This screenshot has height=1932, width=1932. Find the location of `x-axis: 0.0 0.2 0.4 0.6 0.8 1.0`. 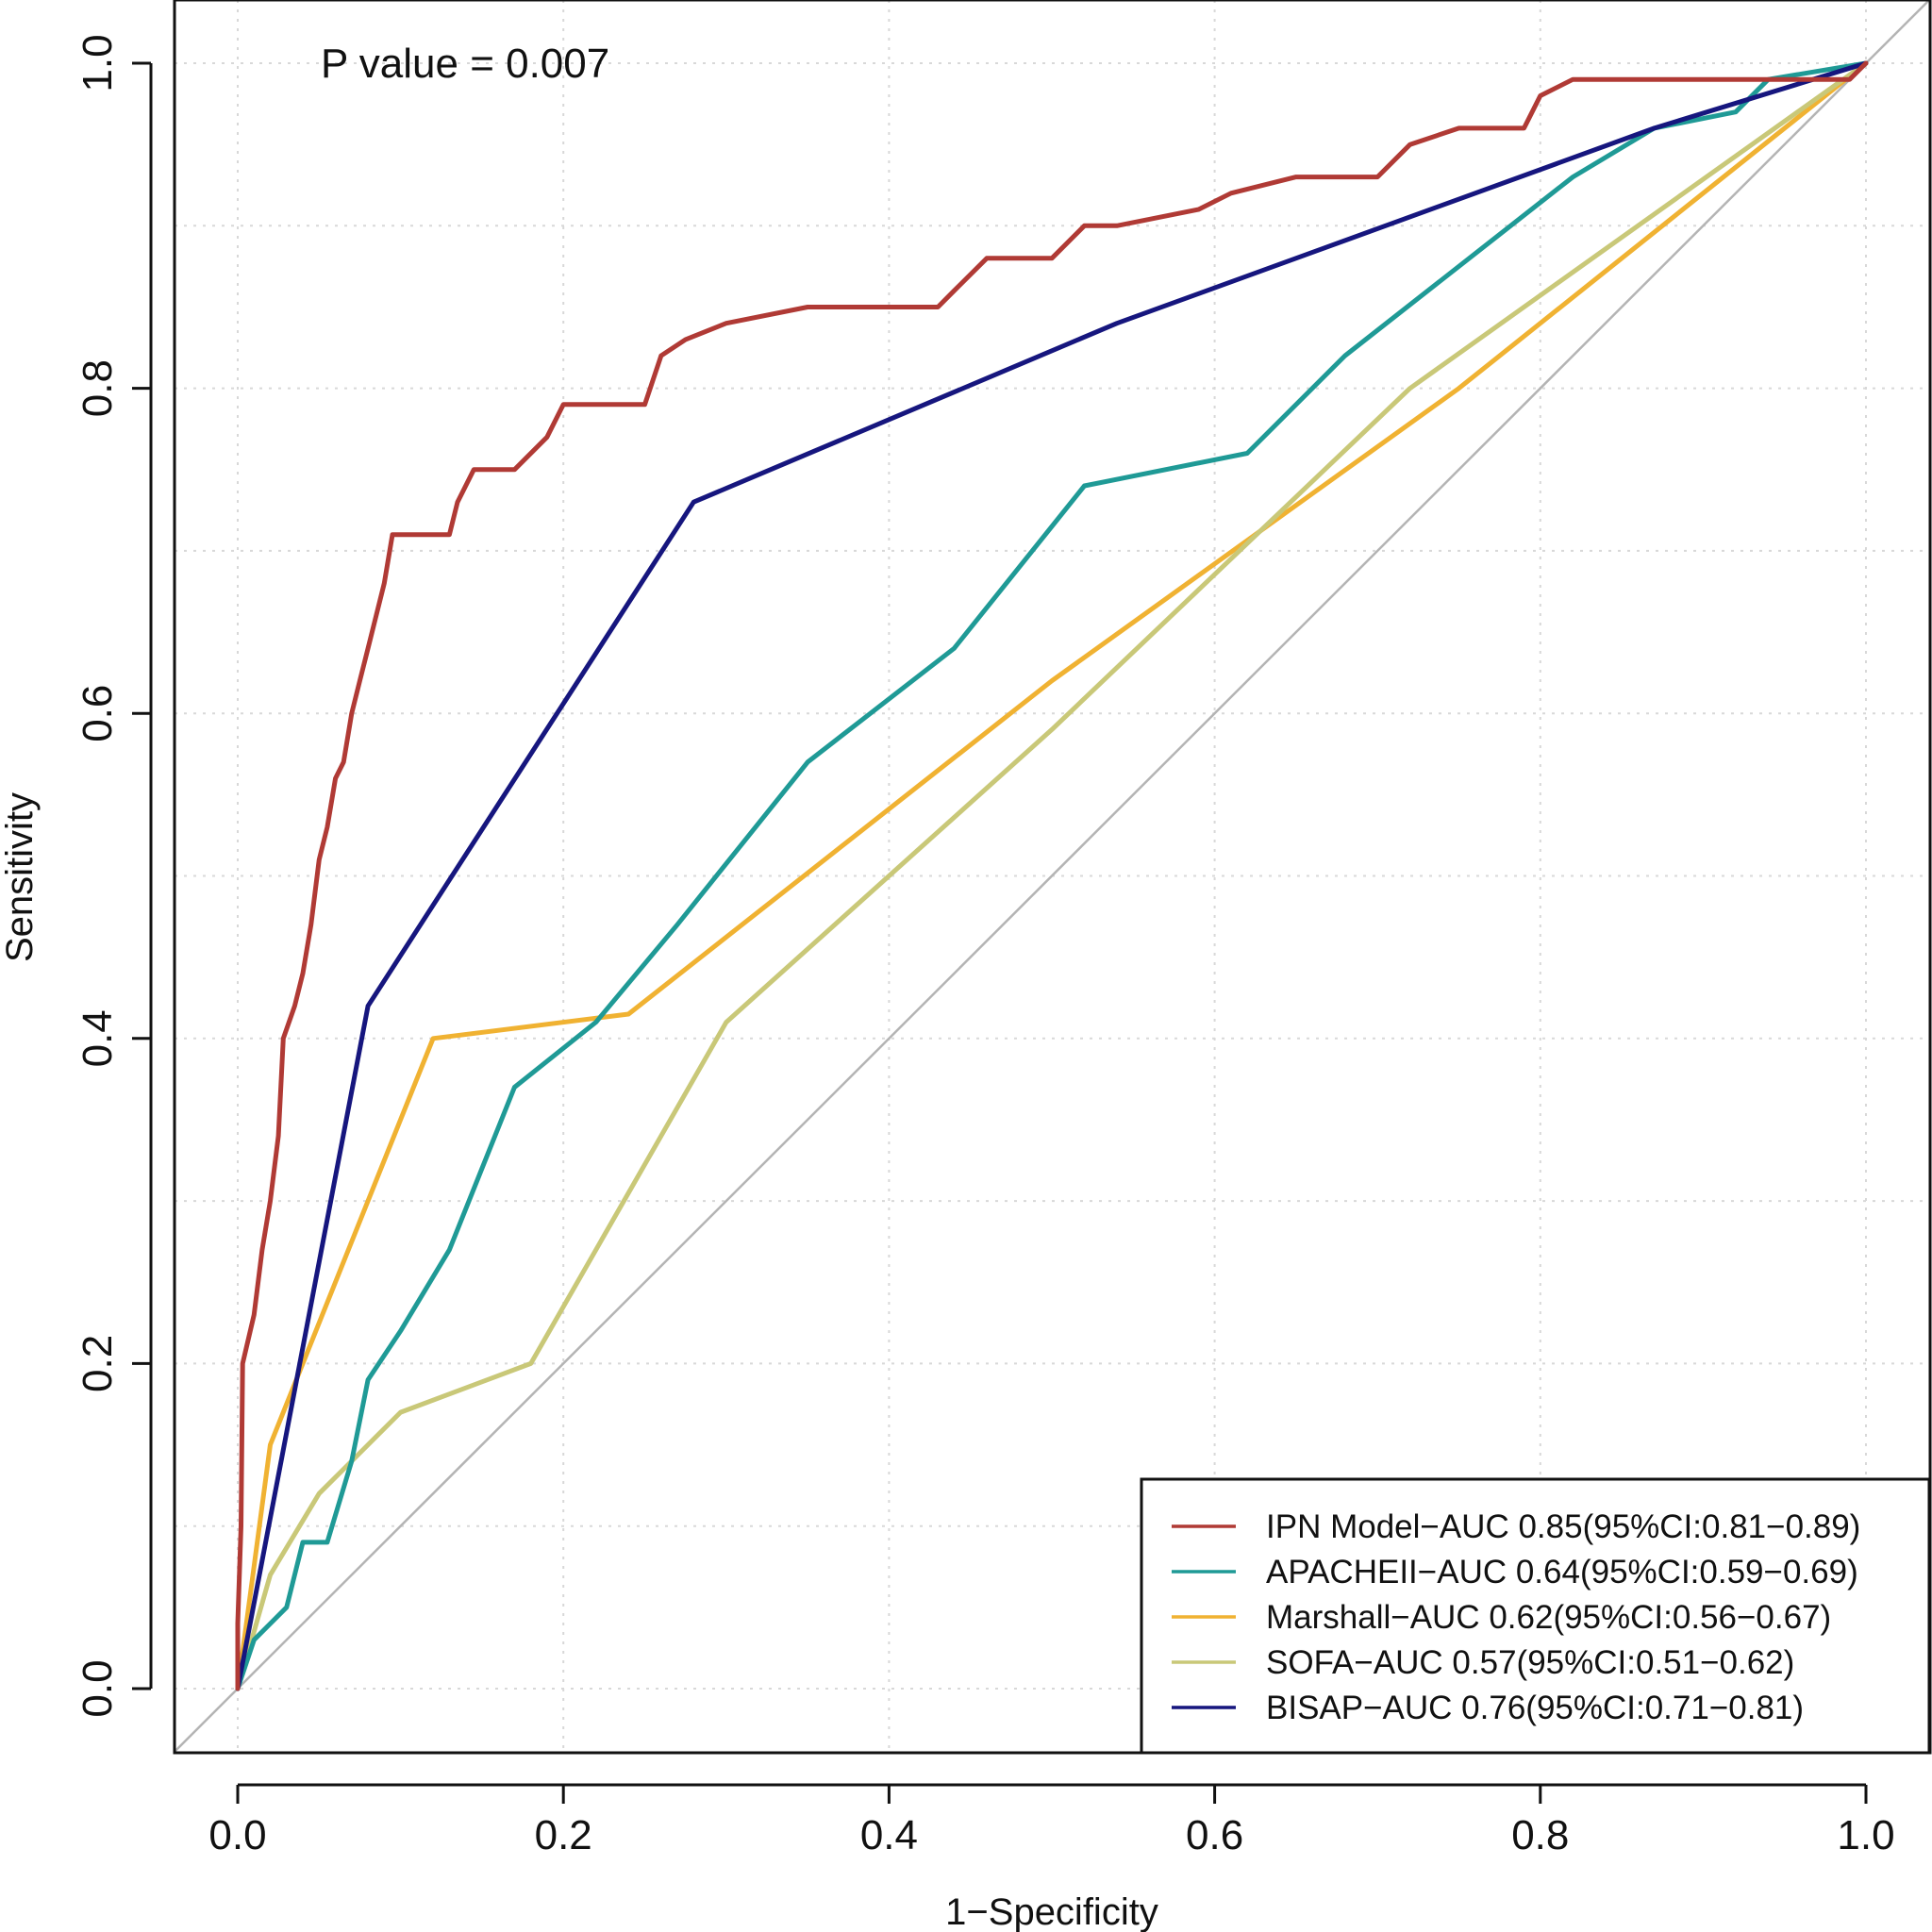

x-axis: 0.0 0.2 0.4 0.6 0.8 1.0 is located at coordinates (1052, 1821).